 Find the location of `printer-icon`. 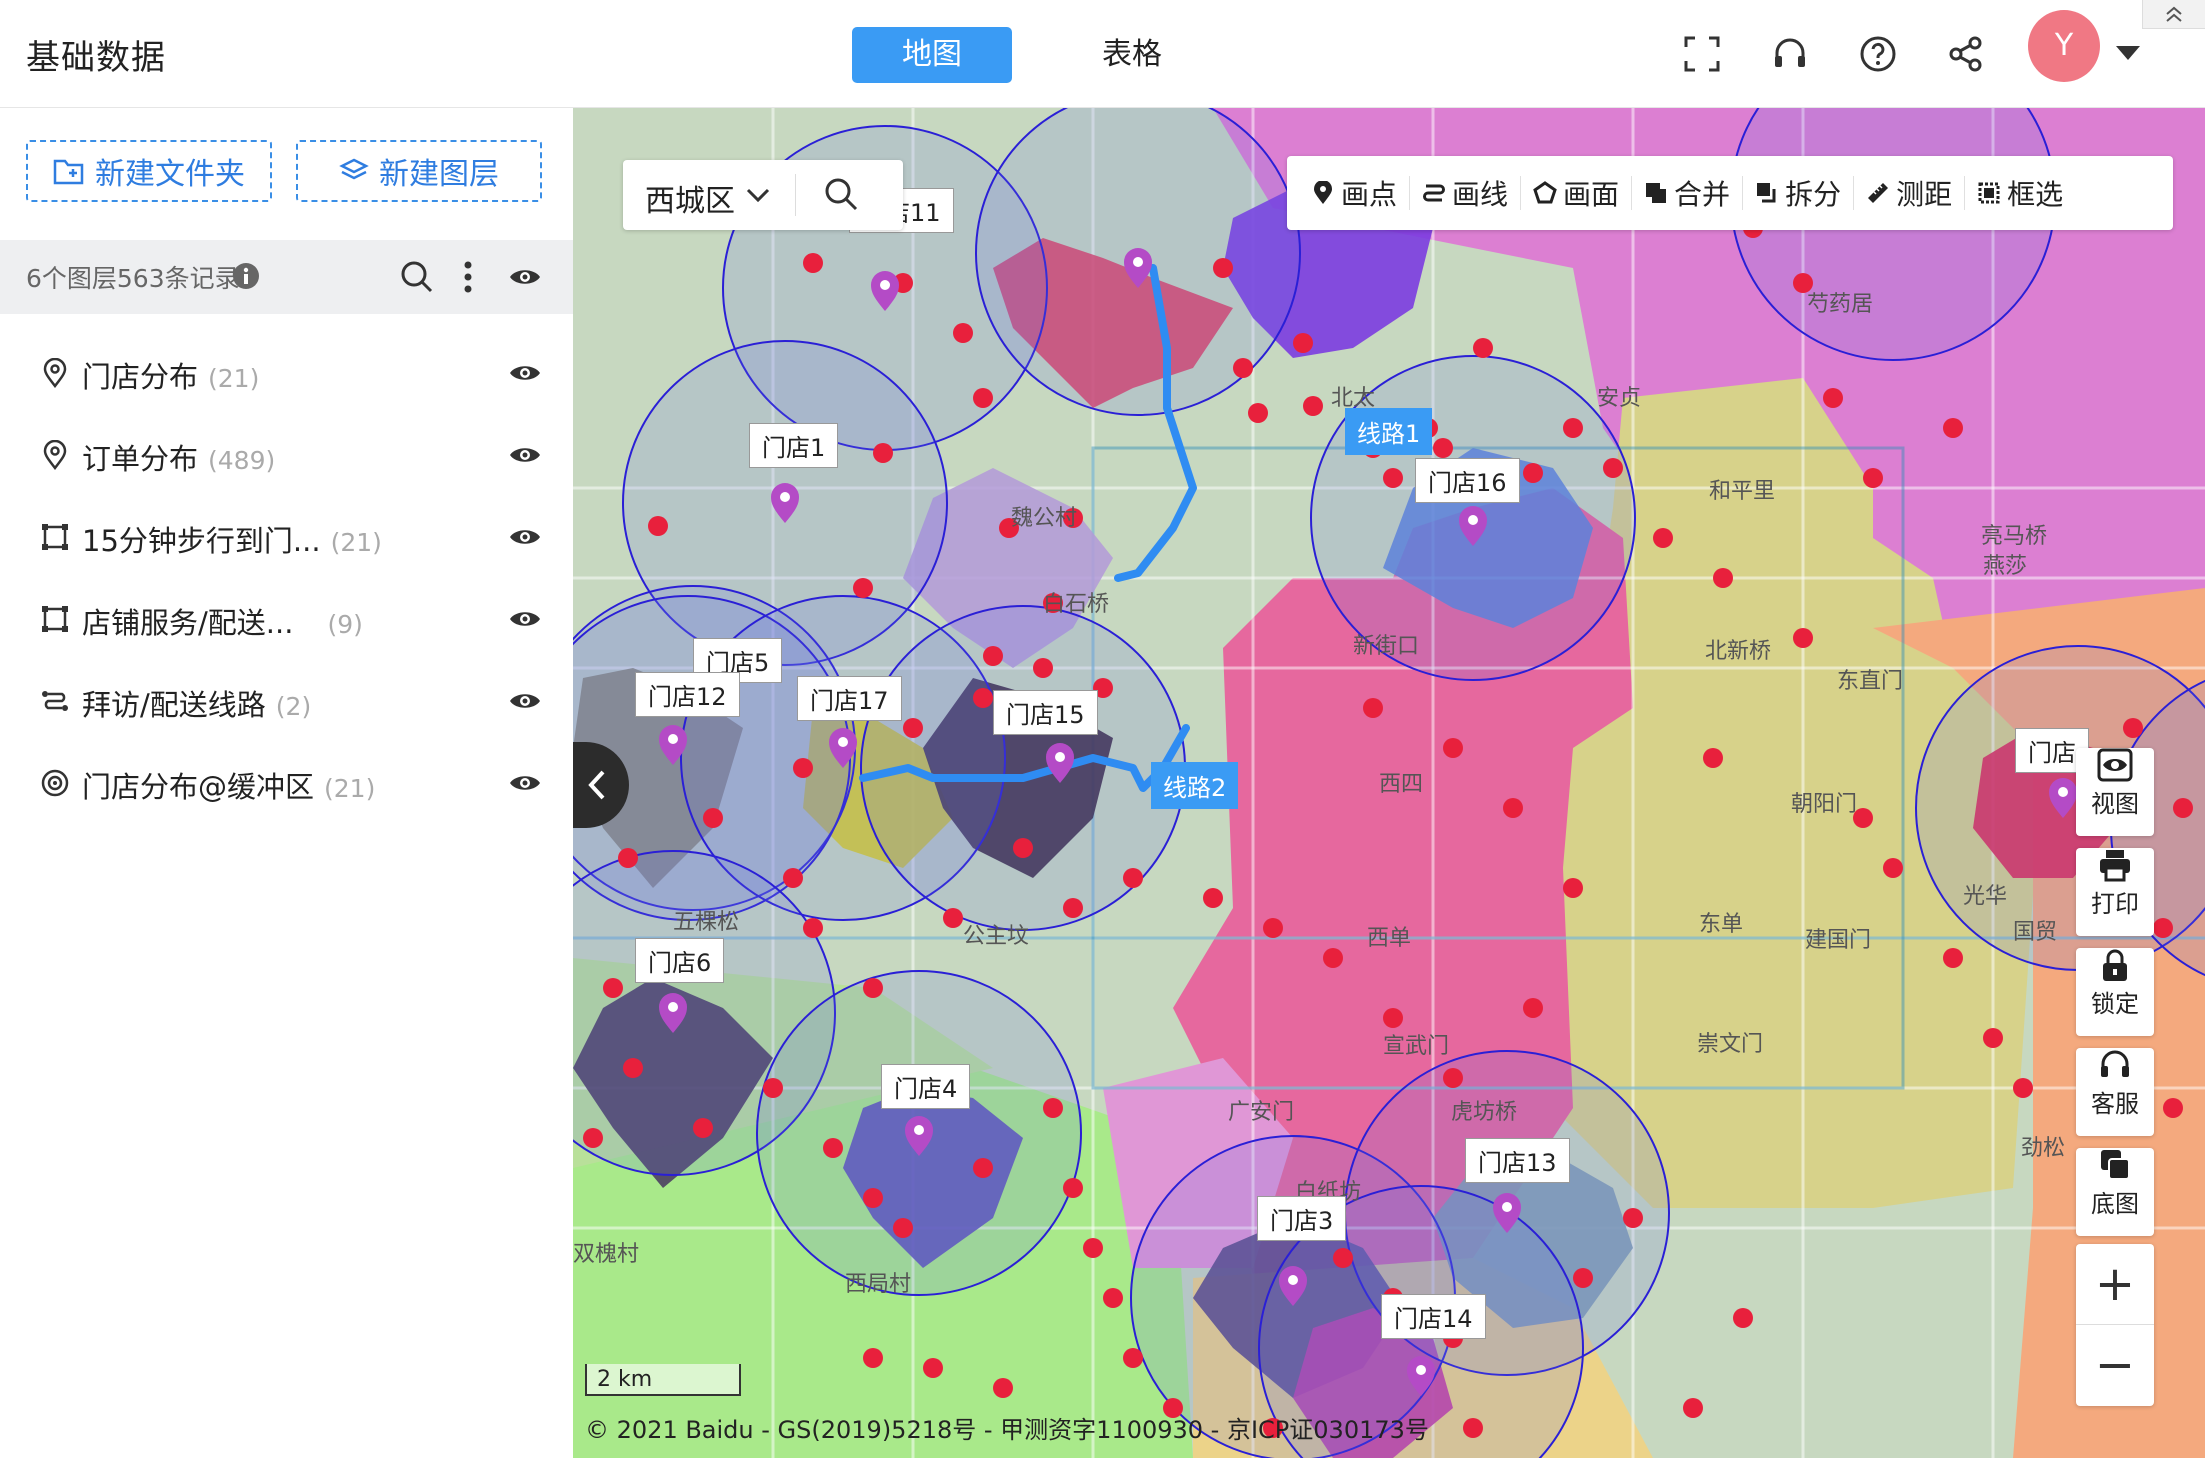

printer-icon is located at coordinates (2115, 866).